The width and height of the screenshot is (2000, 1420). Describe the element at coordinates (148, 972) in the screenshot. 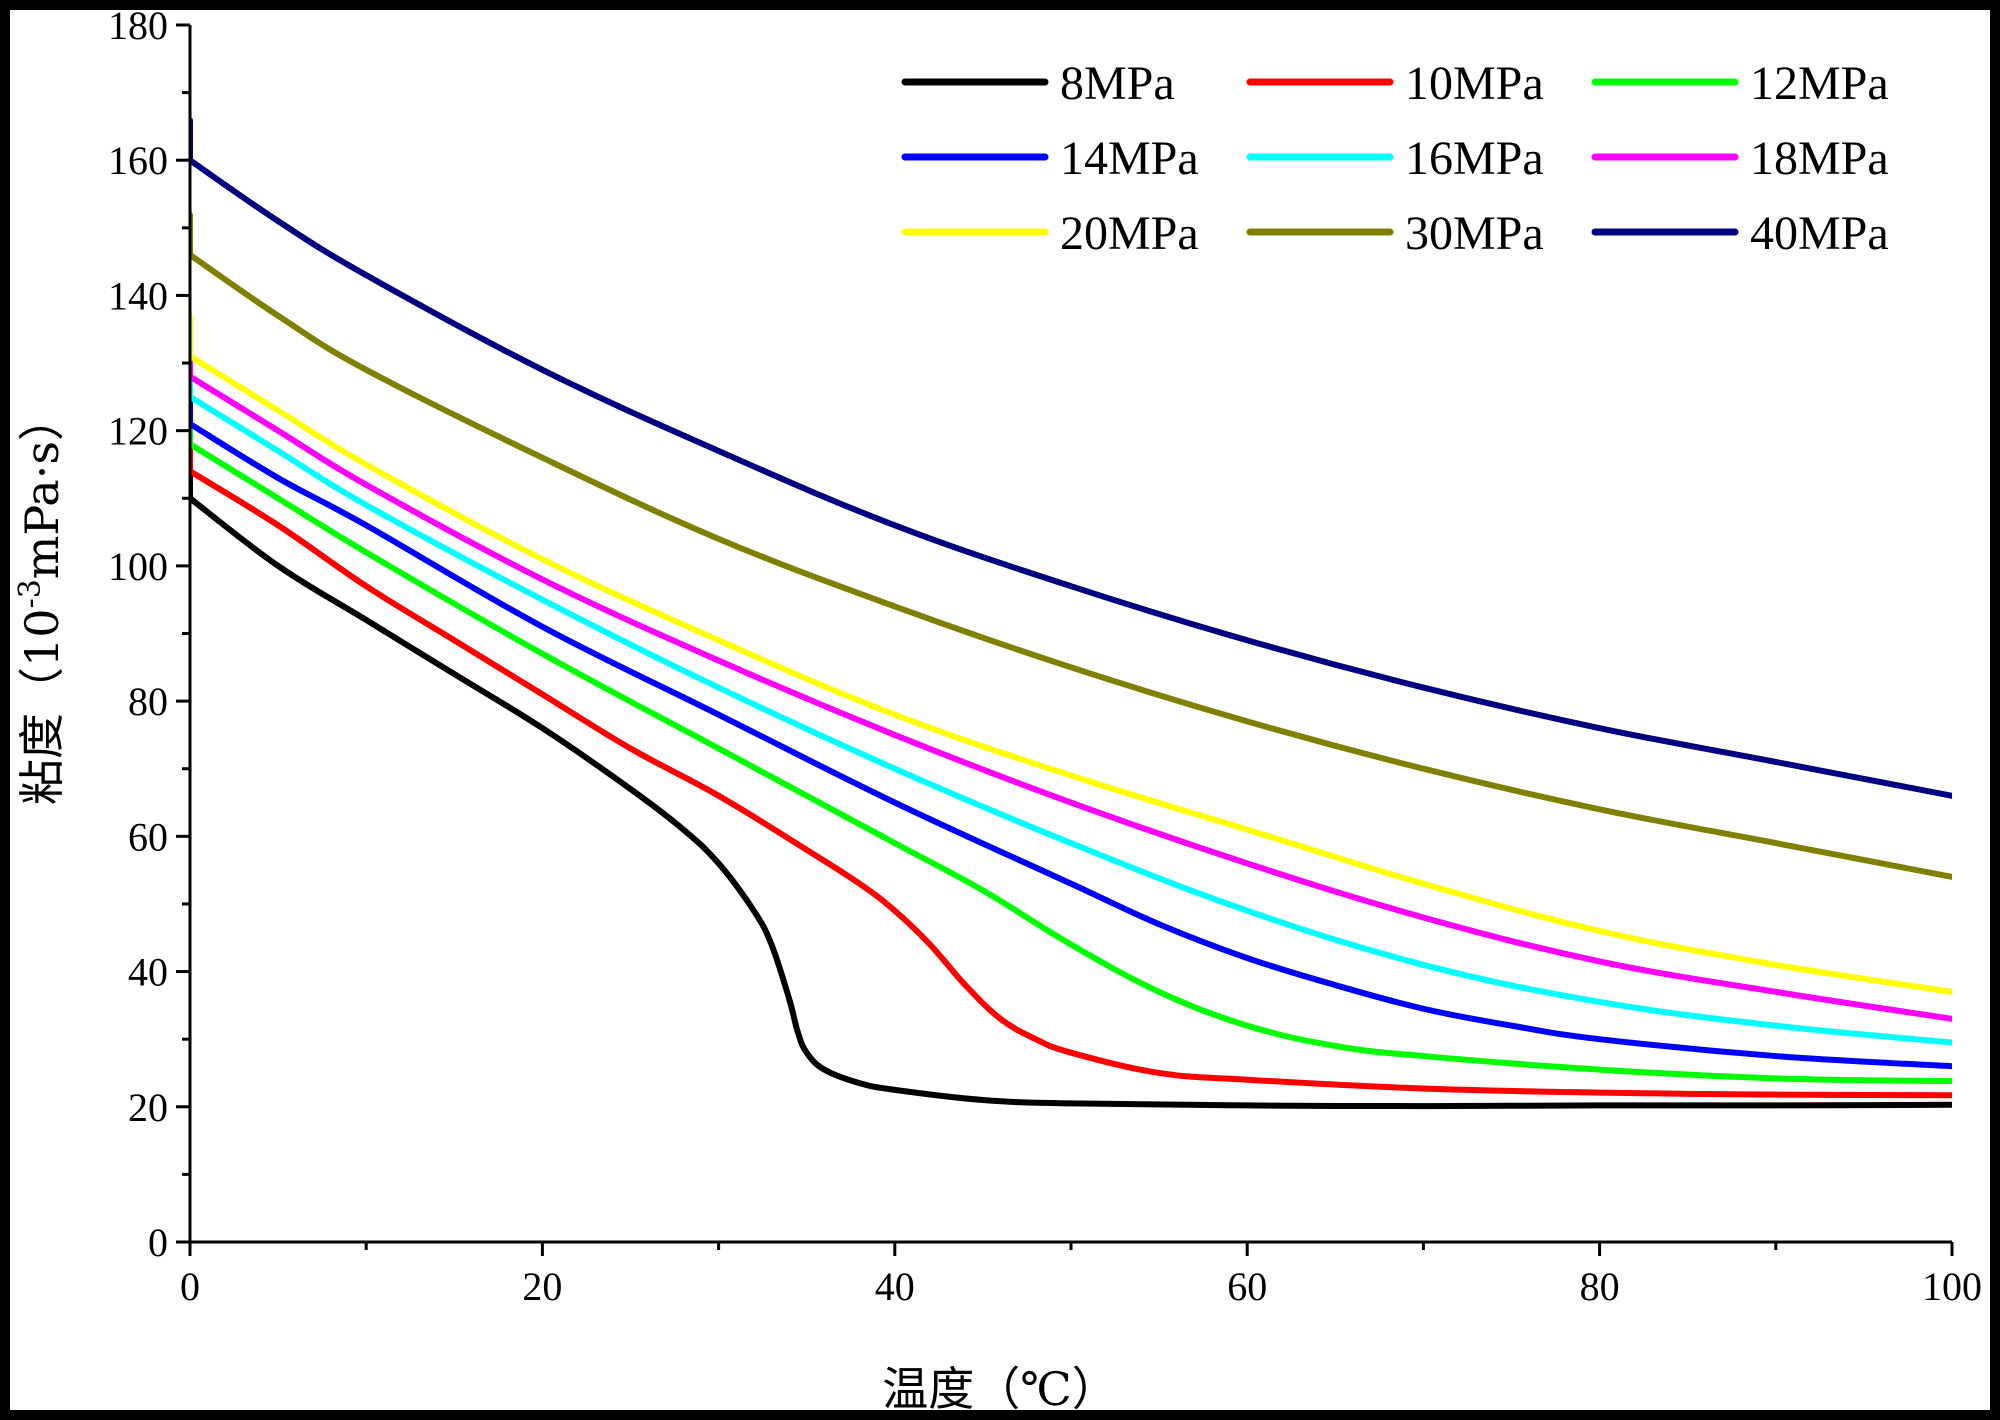

I see `y-tick-label-40: 40` at that location.